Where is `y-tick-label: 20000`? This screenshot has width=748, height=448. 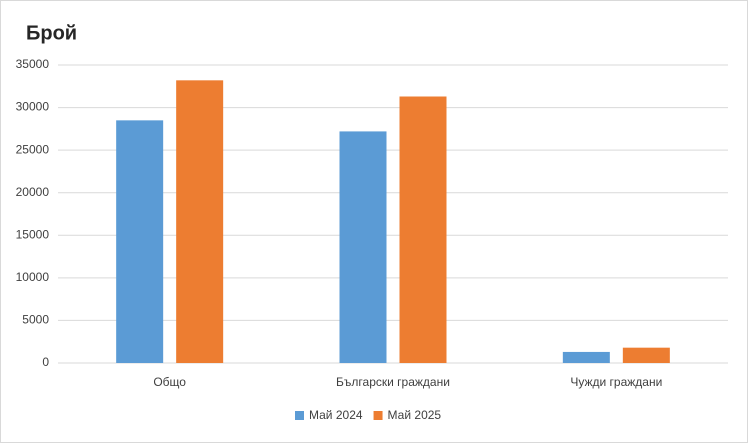 y-tick-label: 20000 is located at coordinates (33, 192).